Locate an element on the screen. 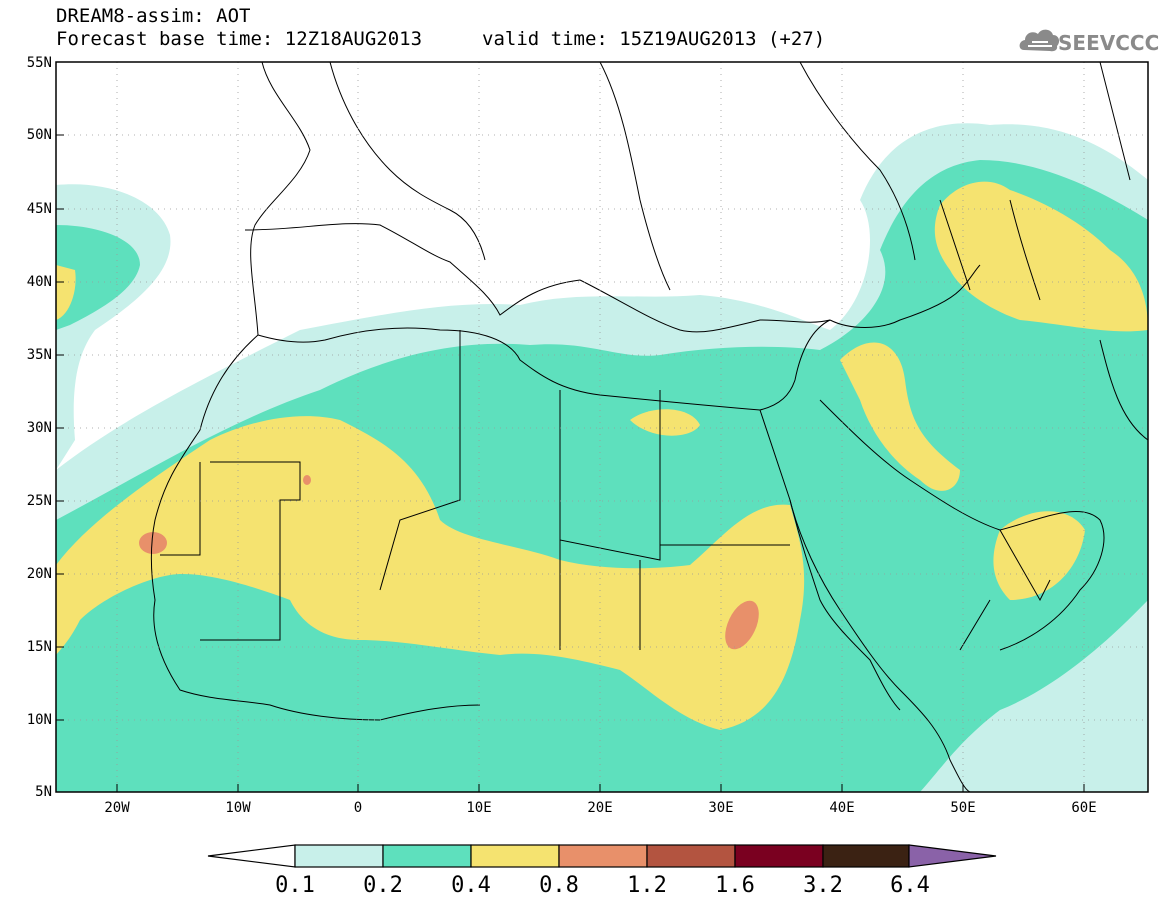  lon-label: 40E is located at coordinates (842, 808).